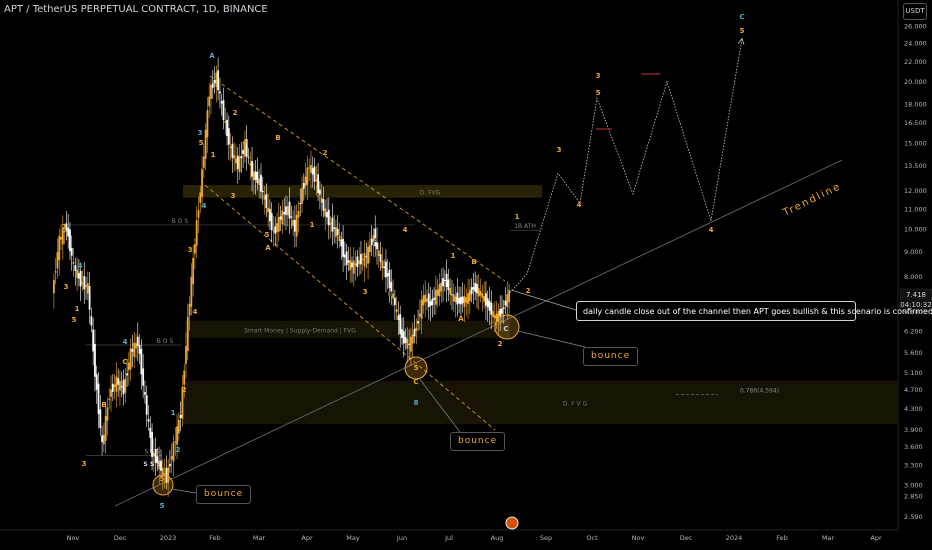 The width and height of the screenshot is (932, 550). What do you see at coordinates (913, 497) in the screenshot?
I see `price-tick-label: 2.850` at bounding box center [913, 497].